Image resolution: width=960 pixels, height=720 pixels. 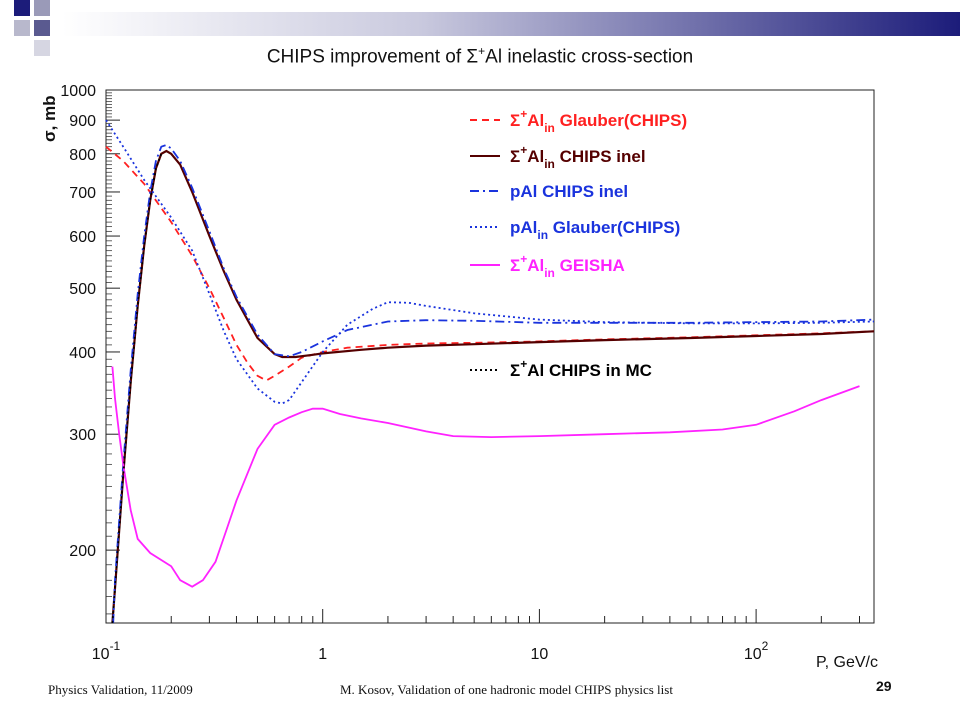 I want to click on footer-left: Physics Validation, 11/2009, so click(x=120, y=689).